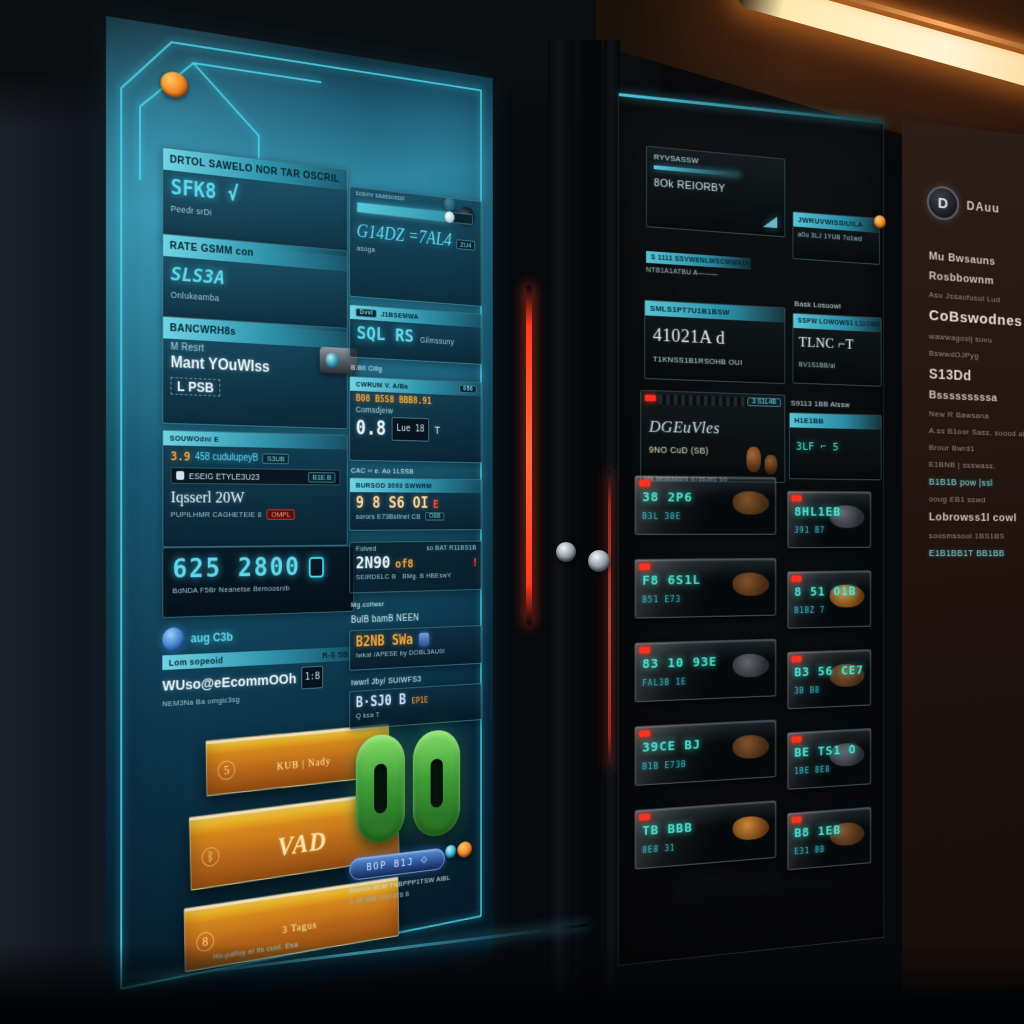 The width and height of the screenshot is (1024, 1024). What do you see at coordinates (697, 361) in the screenshot?
I see `r3-sub: T1KNSS1B1RSOHB OUI` at bounding box center [697, 361].